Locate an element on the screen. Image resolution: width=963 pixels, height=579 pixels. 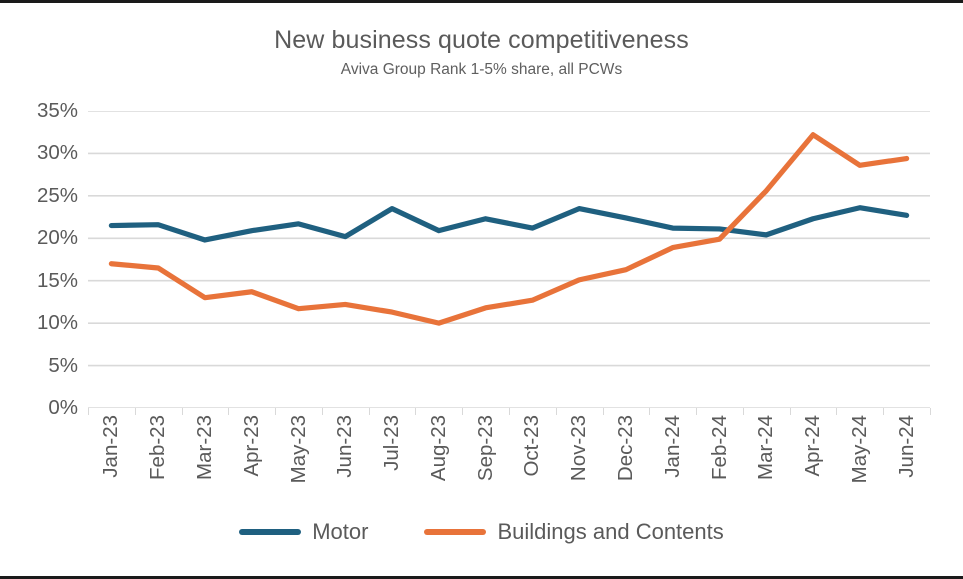
x-axis-tick-label: Feb-24 is located at coordinates (719, 447).